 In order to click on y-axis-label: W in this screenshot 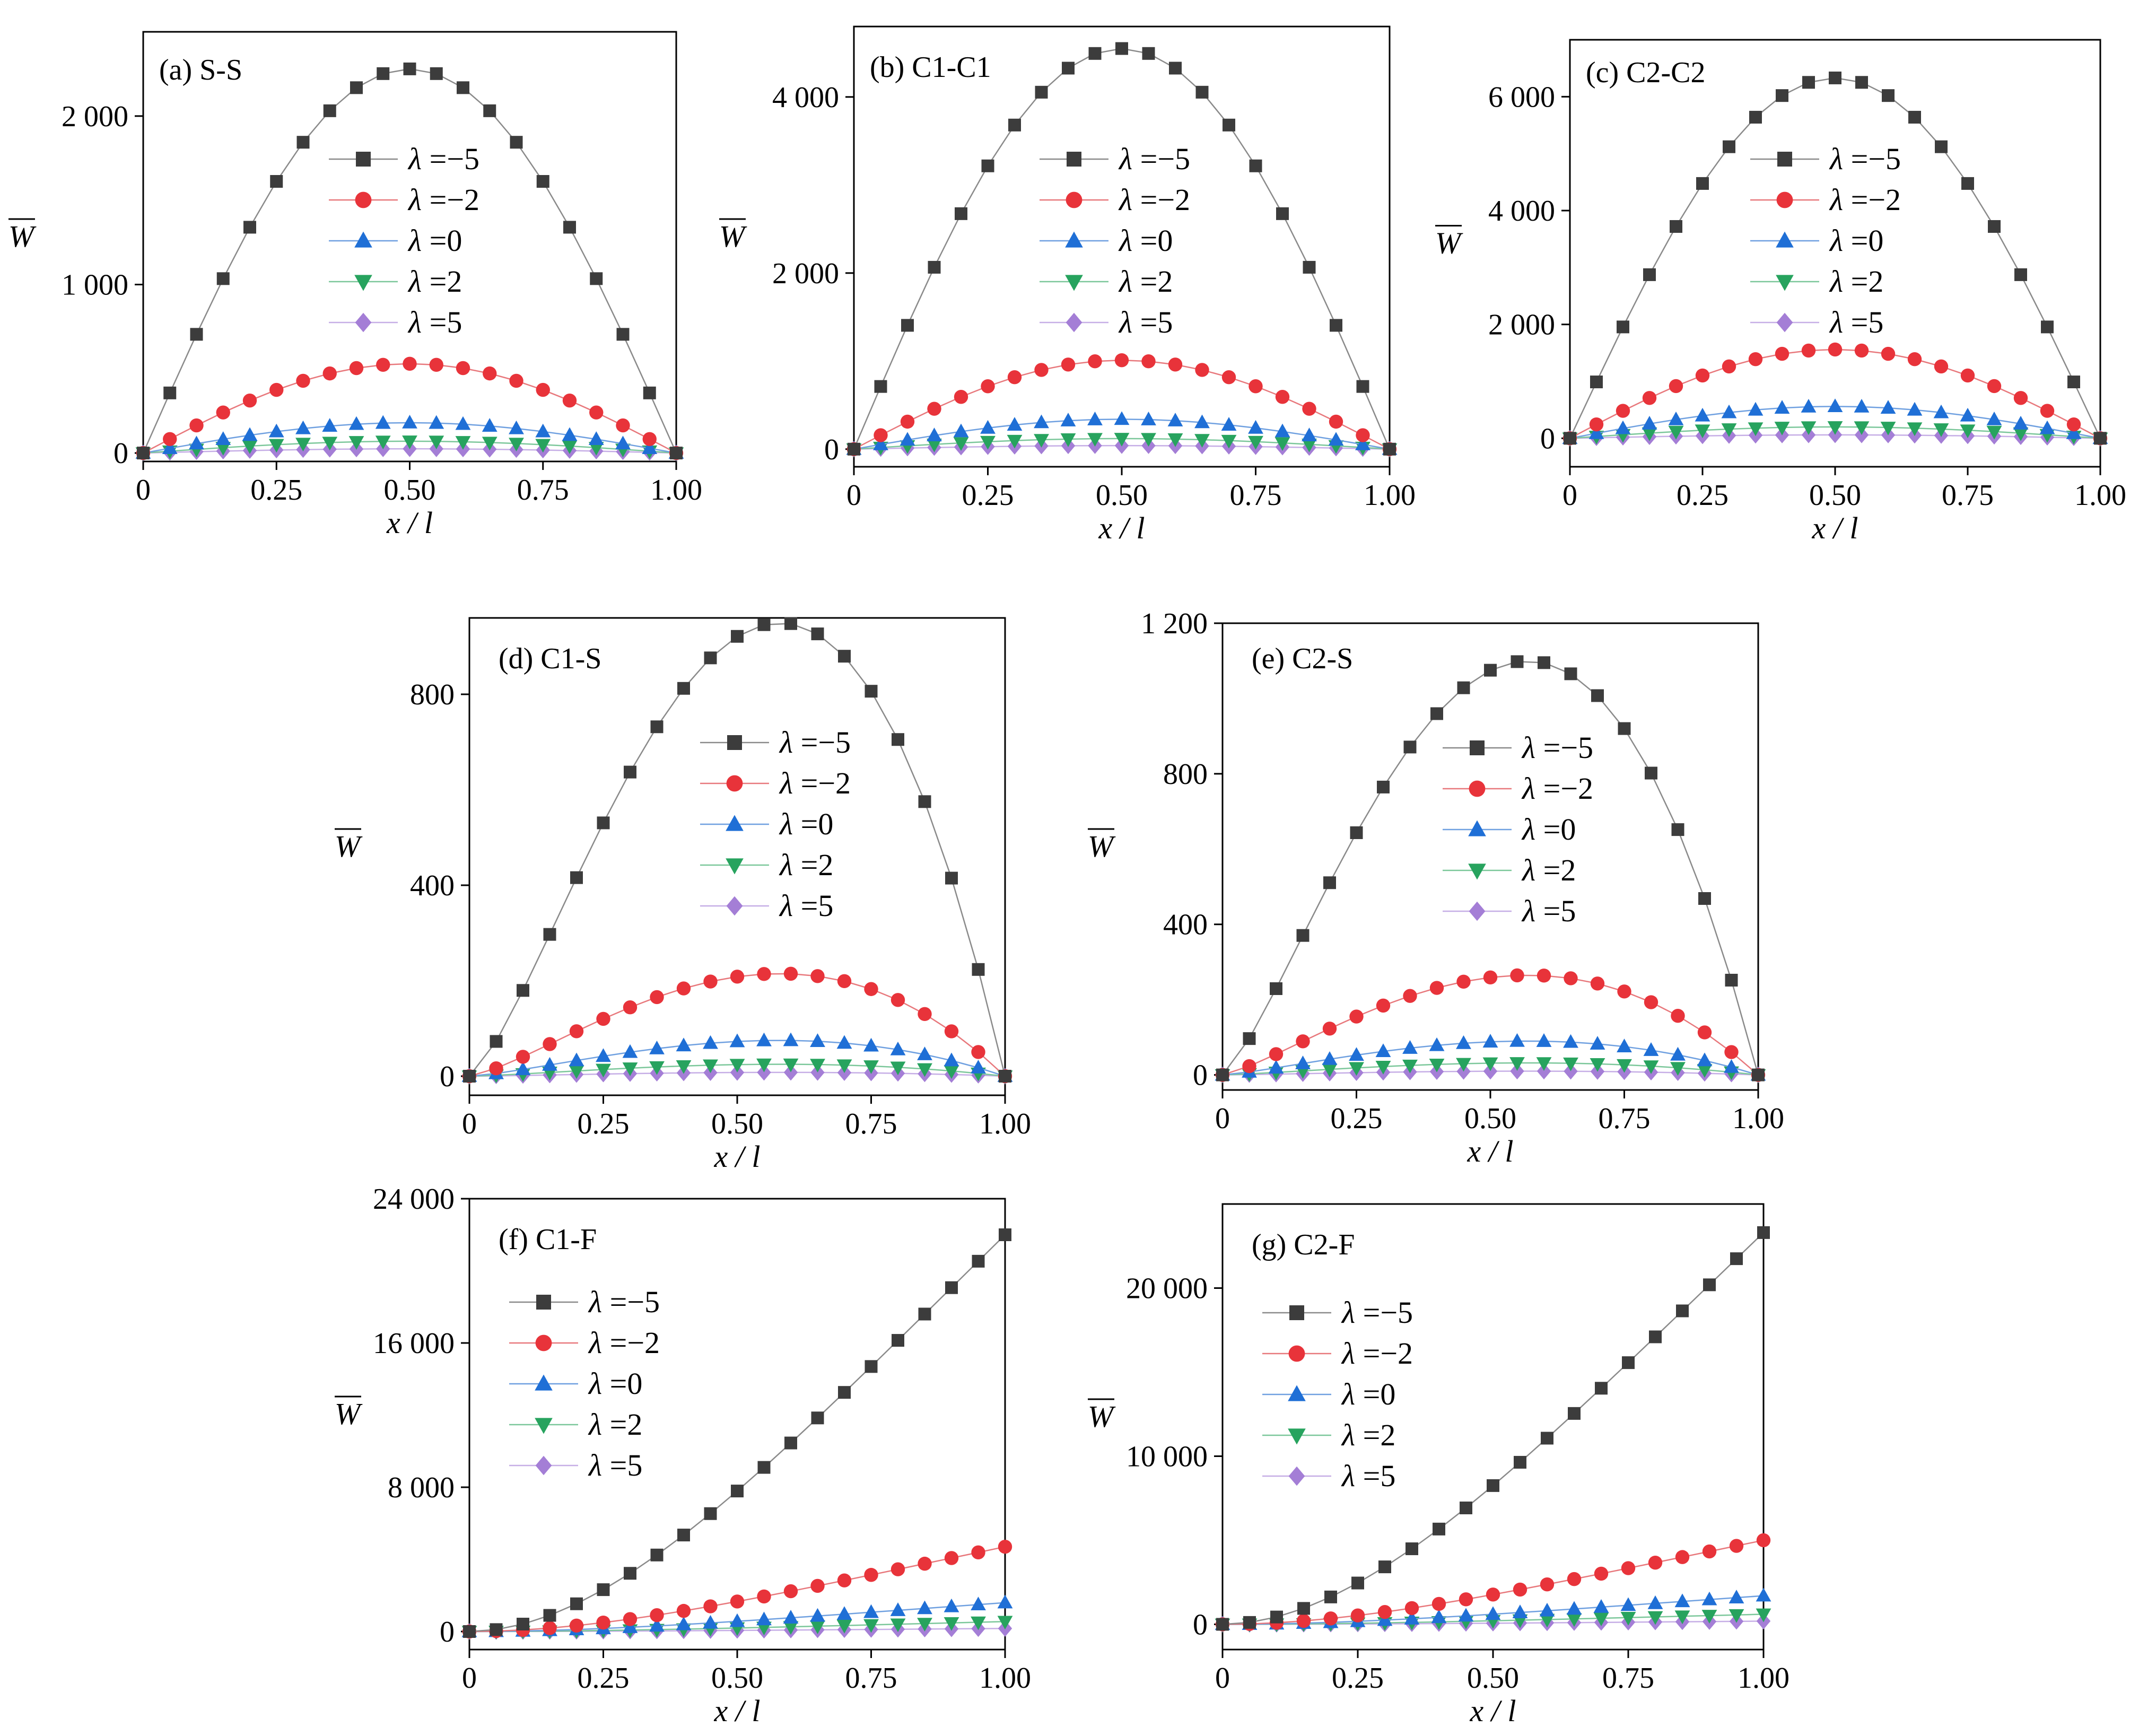, I will do `click(1102, 1416)`.